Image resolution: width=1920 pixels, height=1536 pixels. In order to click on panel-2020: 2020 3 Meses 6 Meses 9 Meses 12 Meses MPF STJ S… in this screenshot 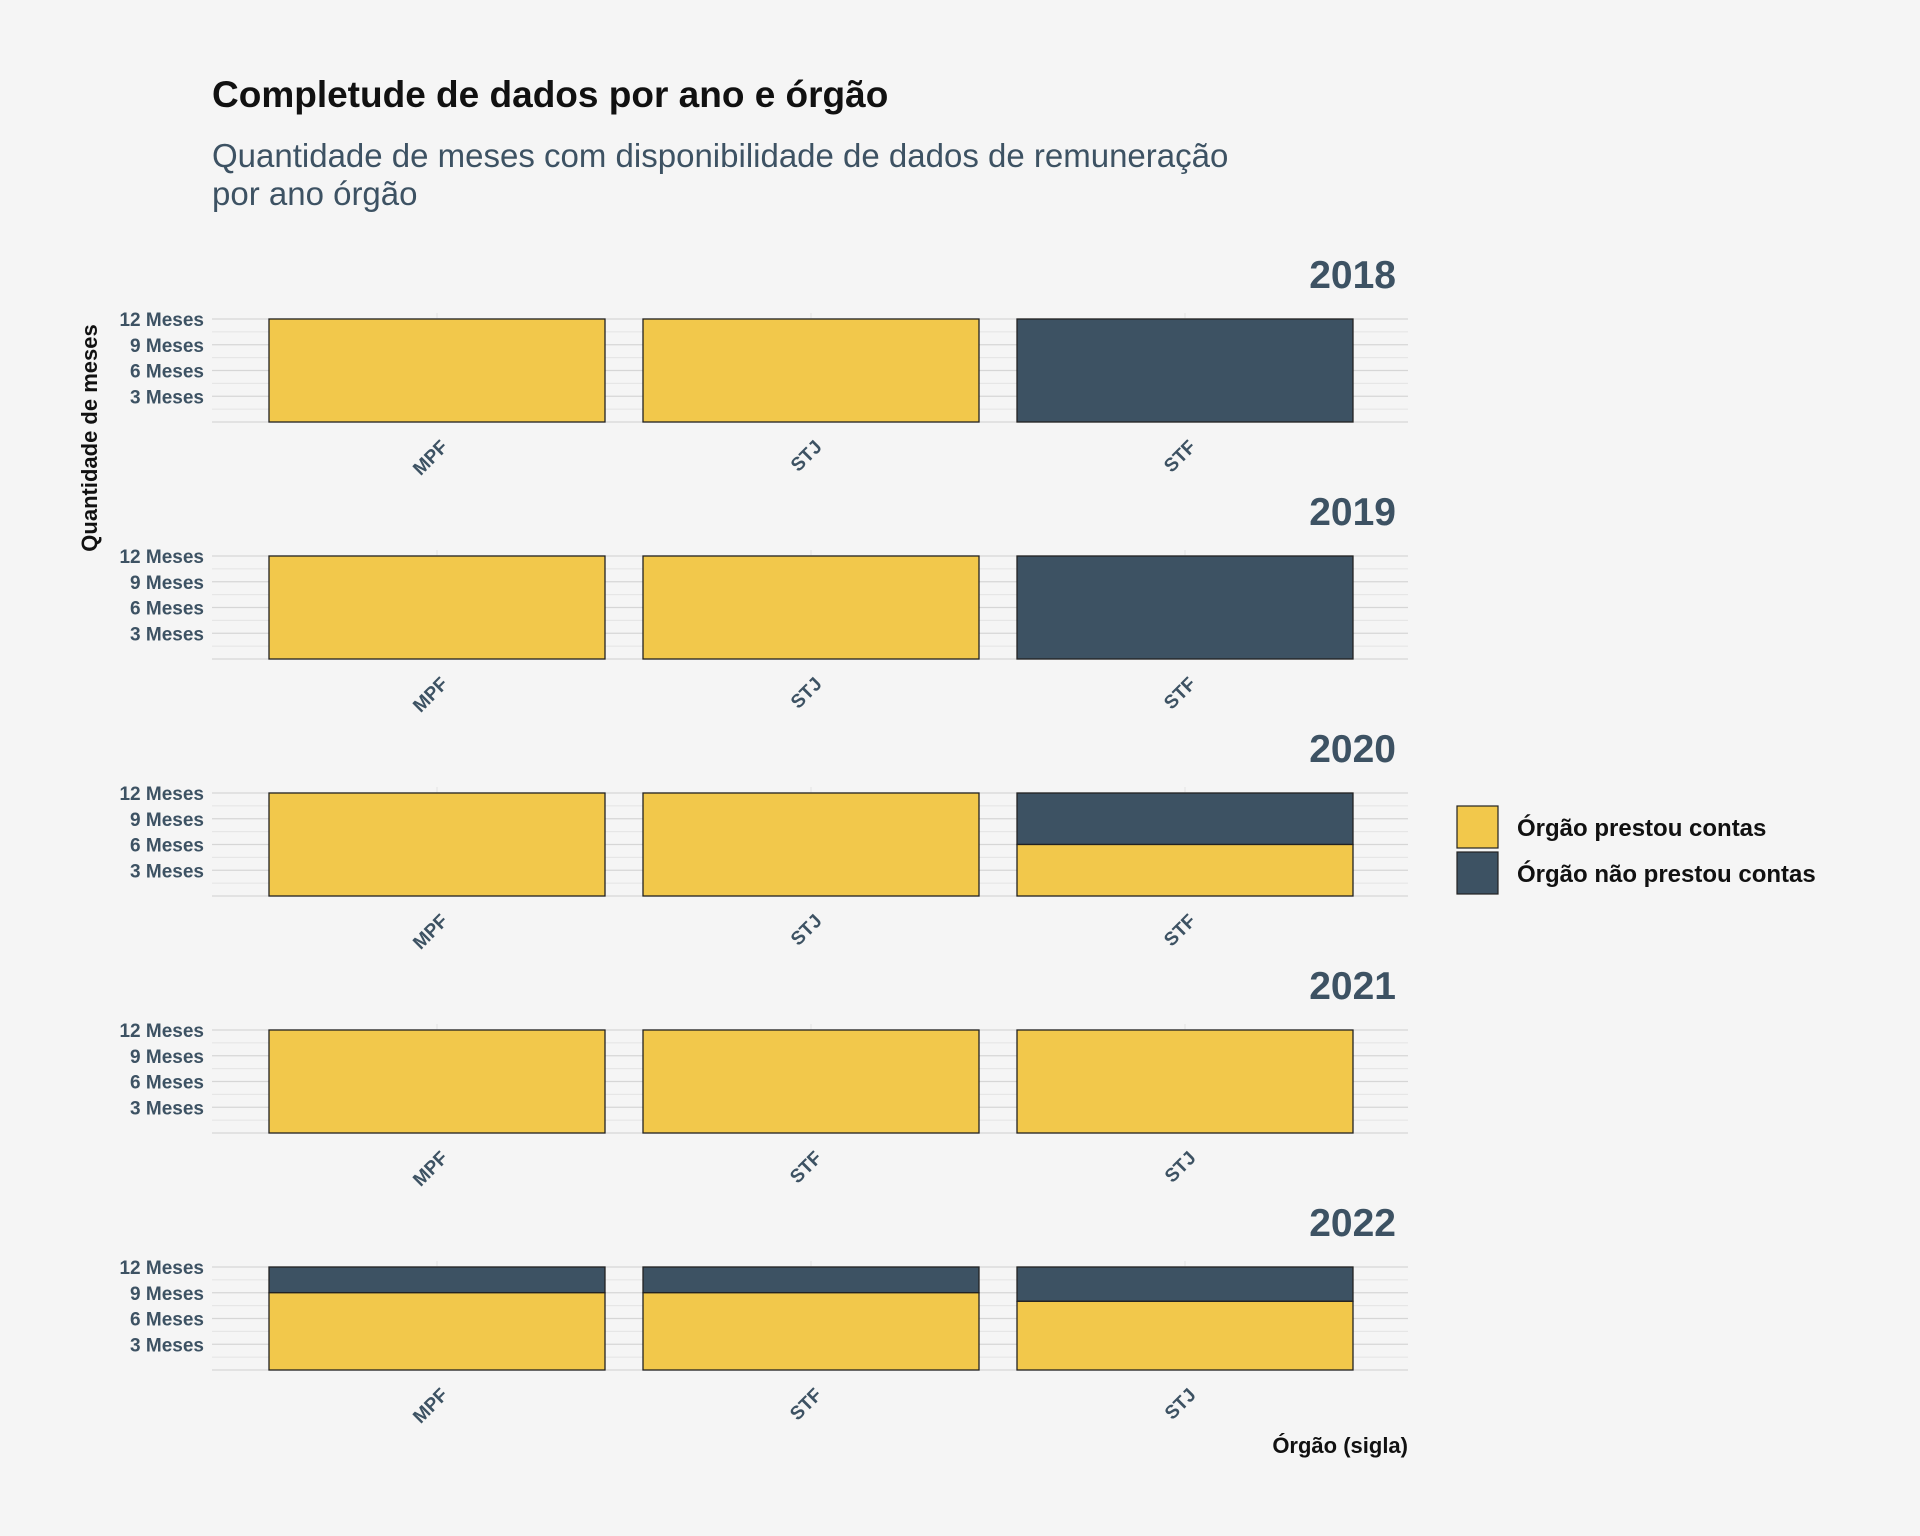, I will do `click(763, 841)`.